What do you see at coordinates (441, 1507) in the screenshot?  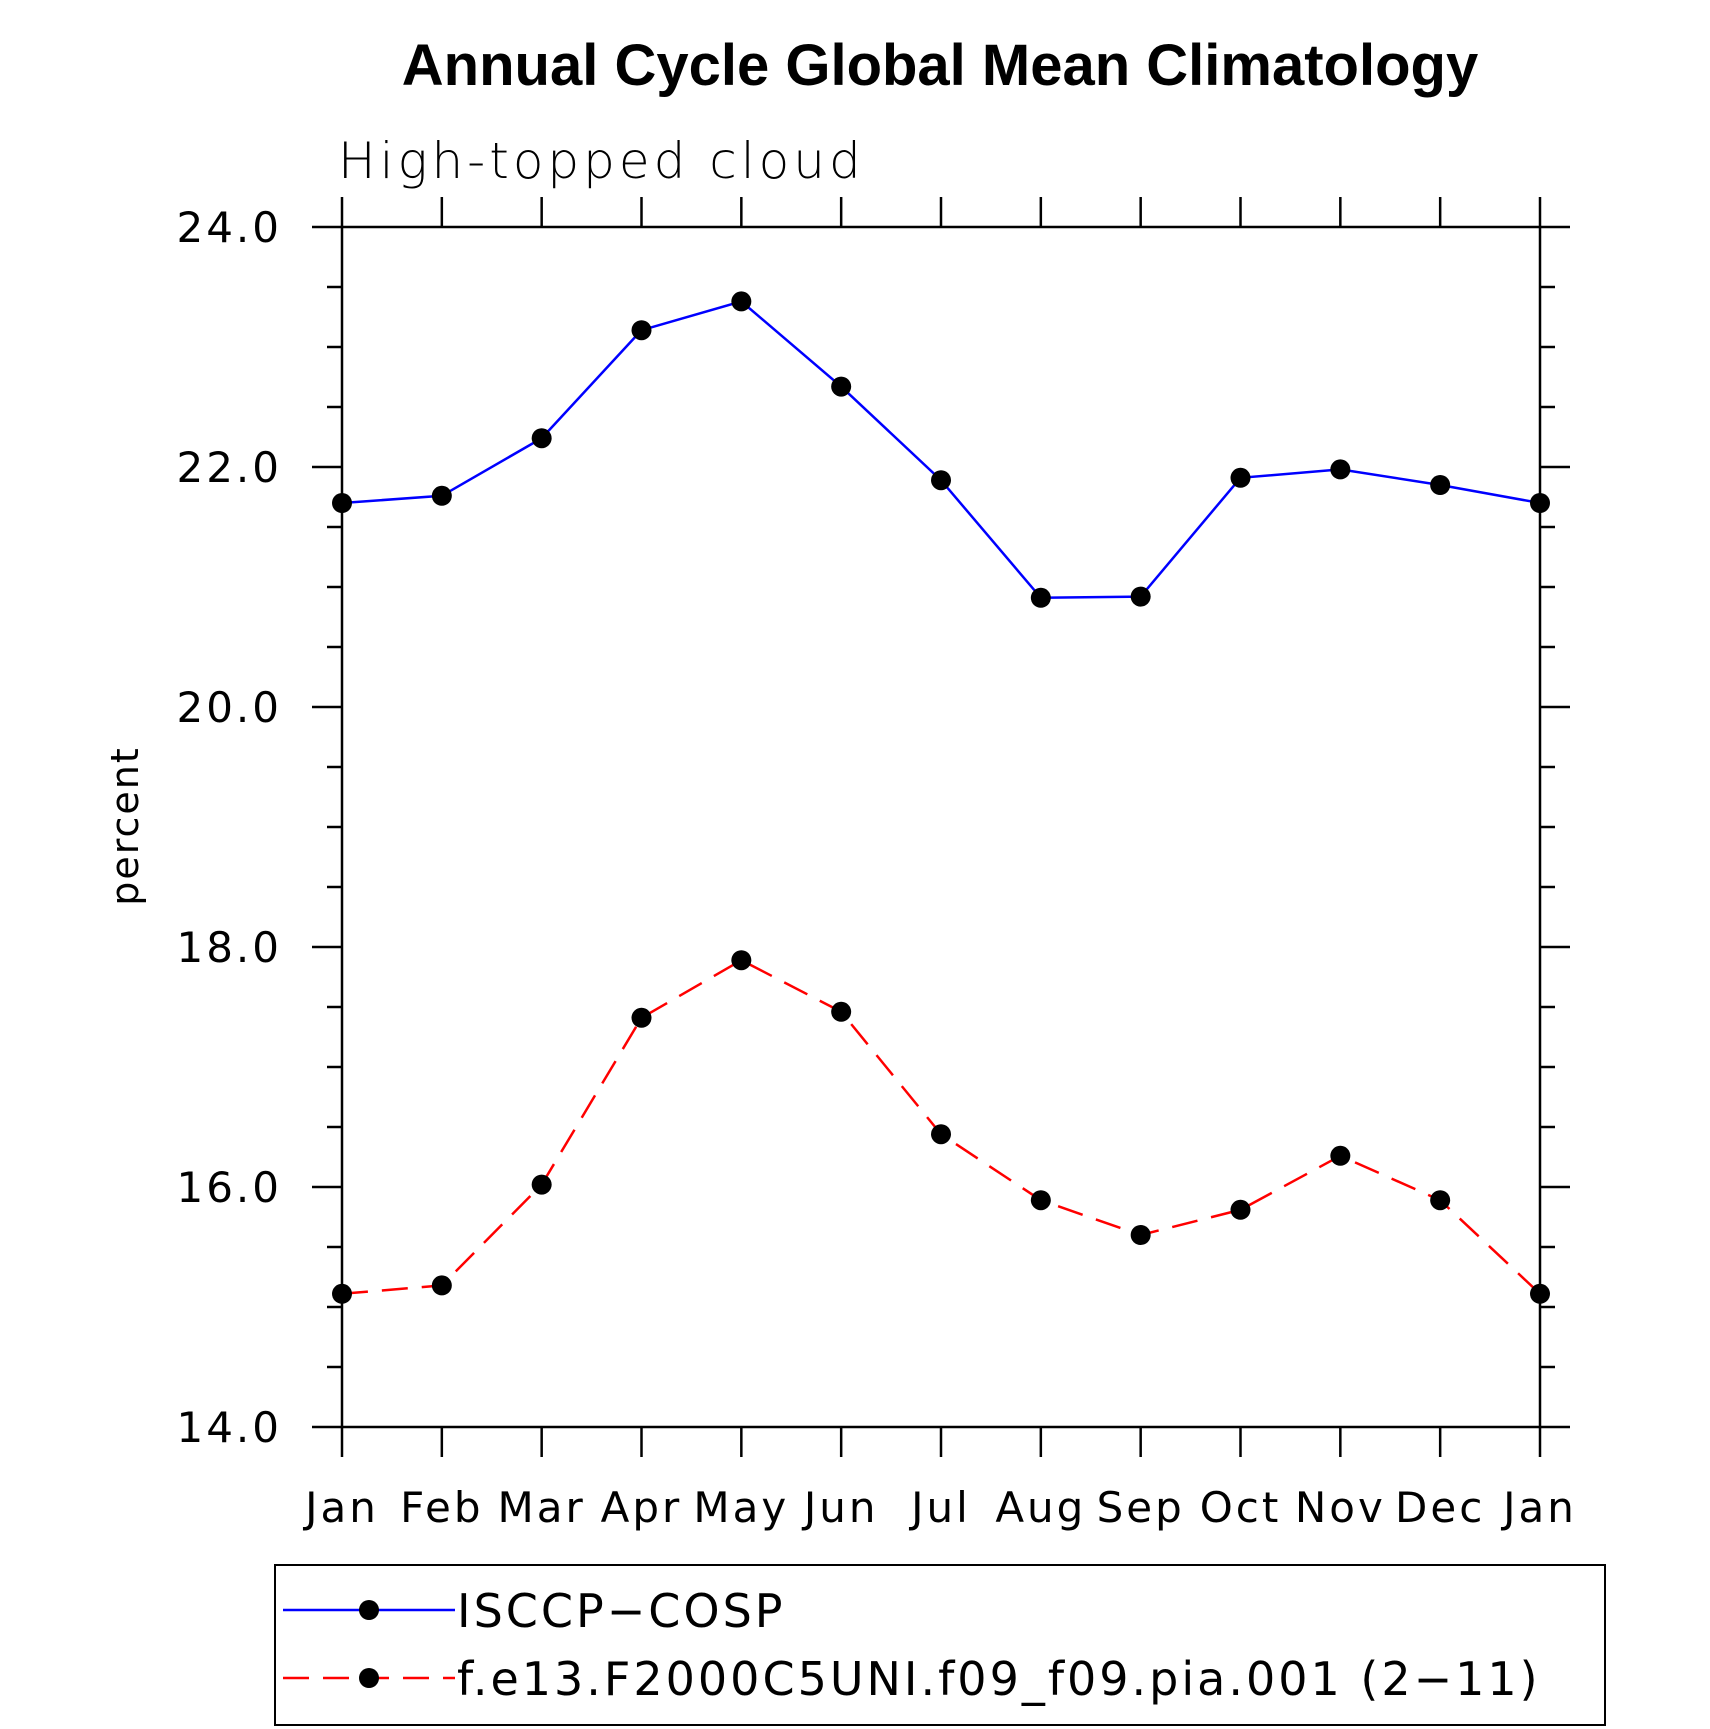 I see `x-tick-label: Feb` at bounding box center [441, 1507].